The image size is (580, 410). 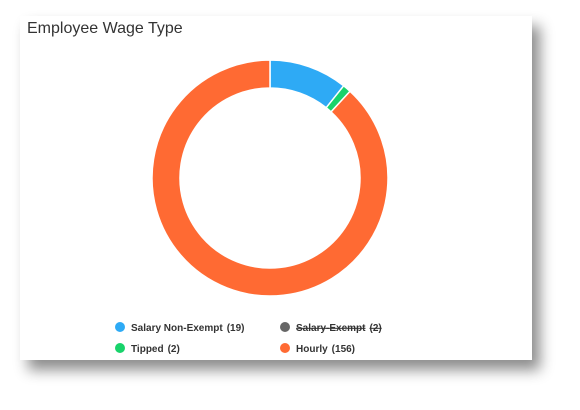 I want to click on legend-count: (156), so click(x=343, y=349).